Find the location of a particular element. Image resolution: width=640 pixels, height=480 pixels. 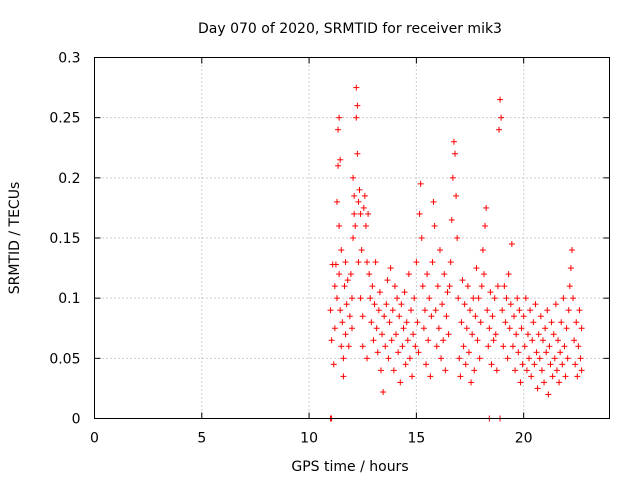

y-axis-label: SRMTID / TECUs is located at coordinates (15, 238).